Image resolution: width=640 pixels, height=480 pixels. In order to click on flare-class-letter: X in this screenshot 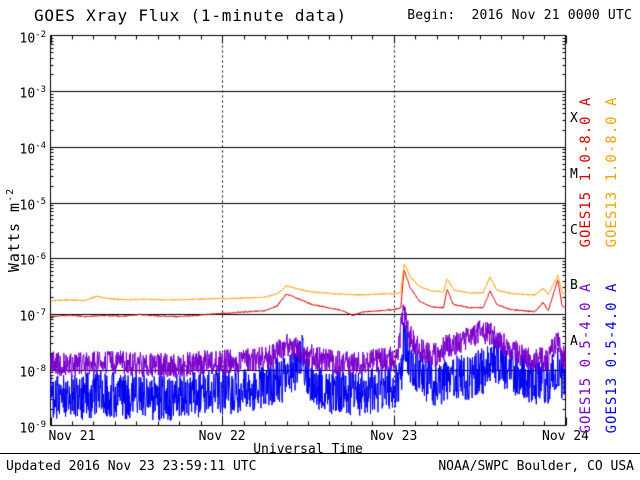, I will do `click(574, 119)`.